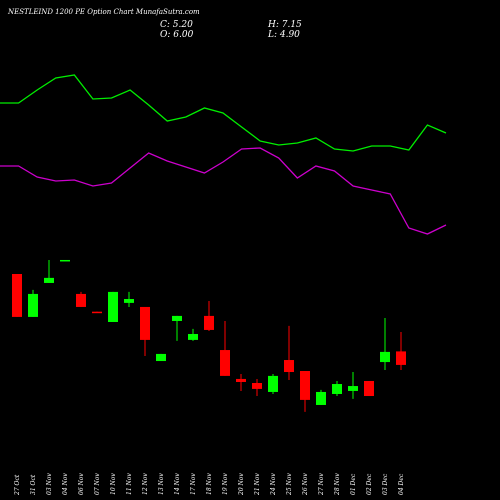  I want to click on x-tick-label: 13 Nov, so click(161, 484).